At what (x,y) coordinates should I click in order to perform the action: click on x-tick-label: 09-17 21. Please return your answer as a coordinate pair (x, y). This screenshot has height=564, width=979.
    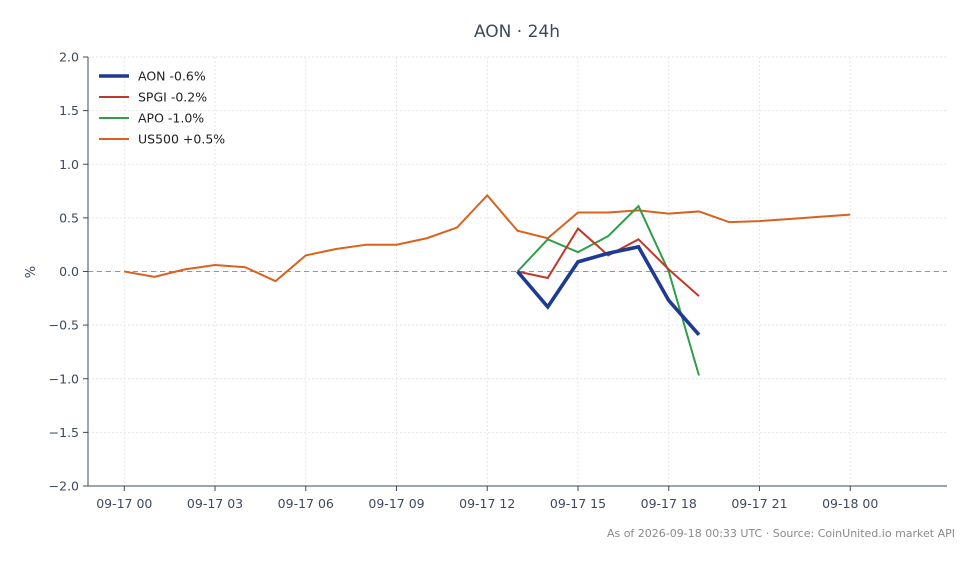
    Looking at the image, I should click on (759, 503).